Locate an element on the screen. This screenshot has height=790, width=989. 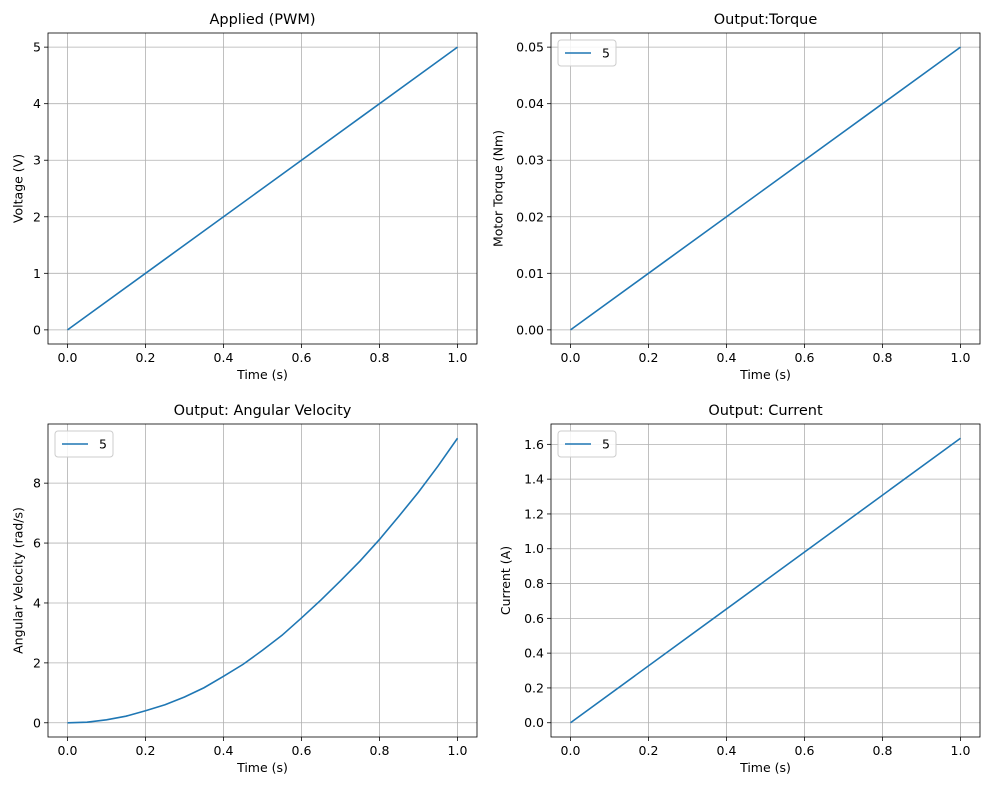
applied-voltage-ytick-label-4: 4 is located at coordinates (37, 103).